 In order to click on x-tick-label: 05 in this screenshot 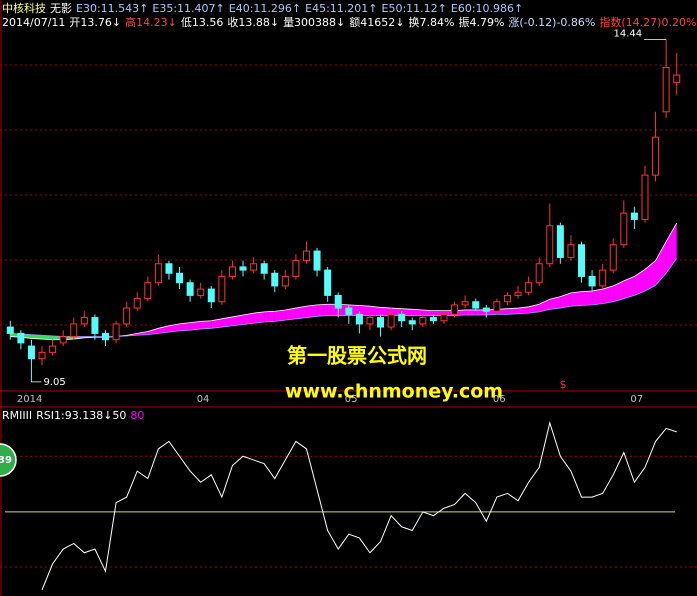, I will do `click(351, 399)`.